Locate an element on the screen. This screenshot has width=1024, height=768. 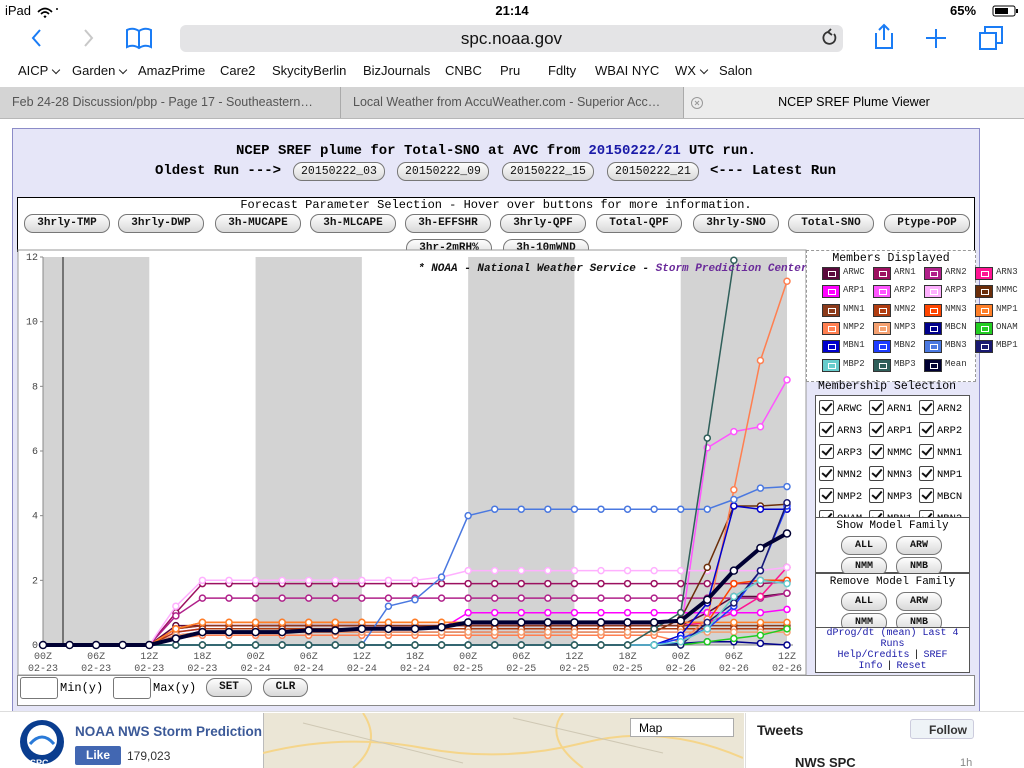
bookmark: Pru is located at coordinates (510, 70).